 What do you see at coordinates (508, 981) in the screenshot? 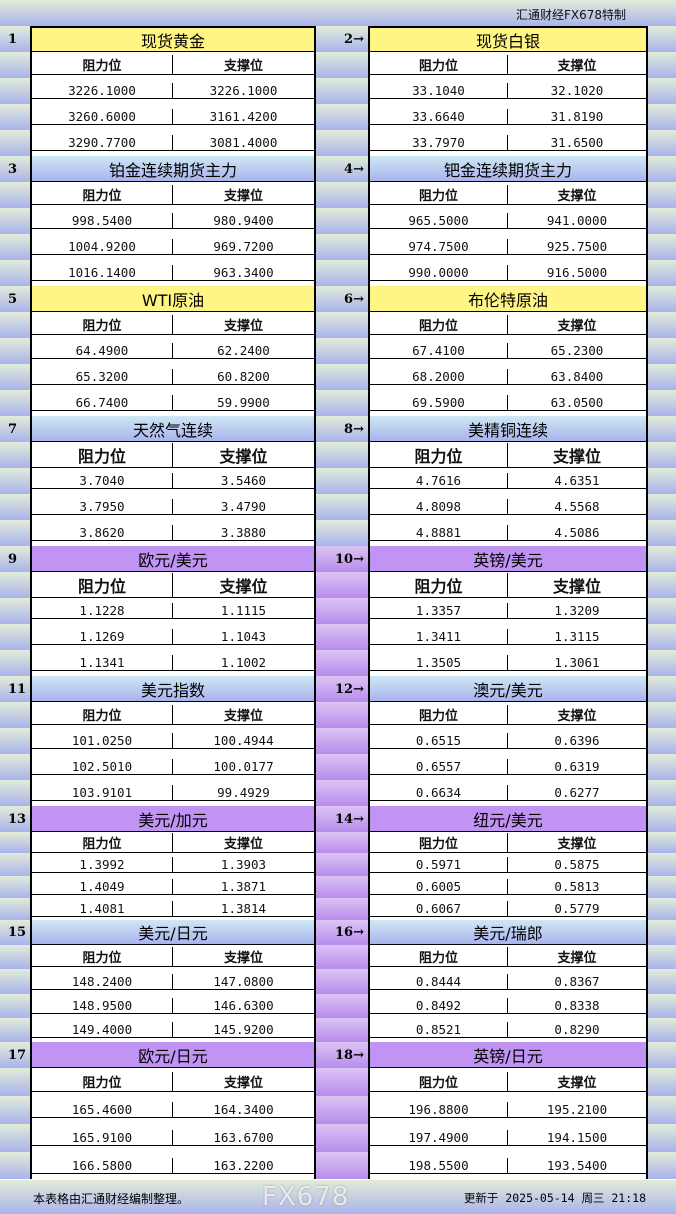
I see `right-panel-cell: 0.8444 0.8367` at bounding box center [508, 981].